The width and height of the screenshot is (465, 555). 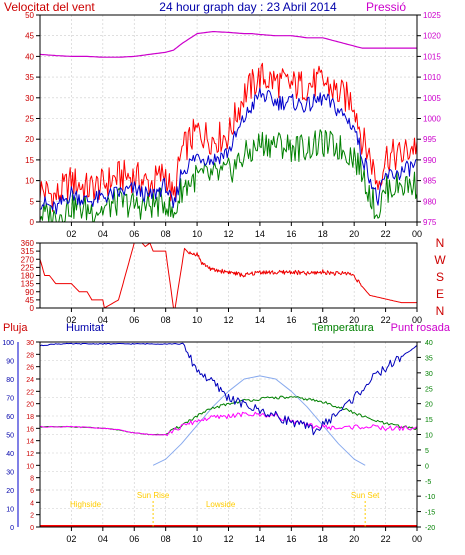 I want to click on temperature-tick-label: 5, so click(x=427, y=451).